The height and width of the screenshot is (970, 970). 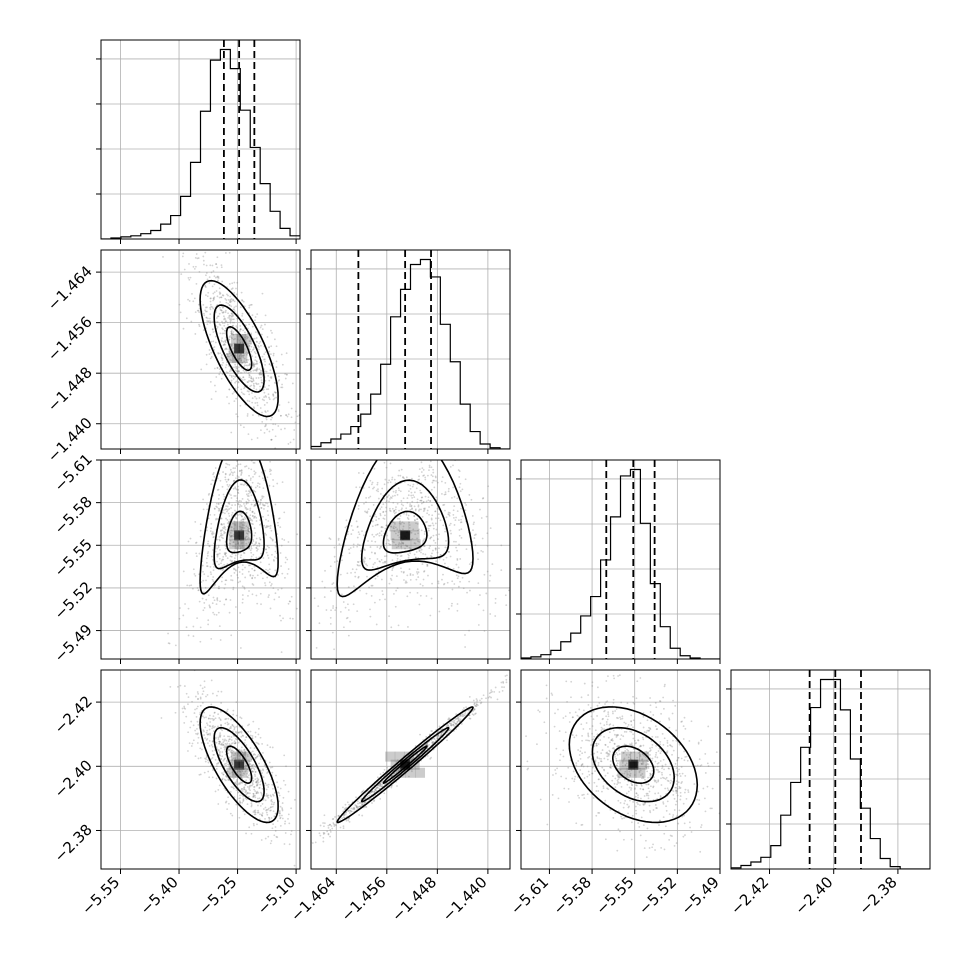 I want to click on y-tick-label: −1.448, so click(x=70, y=389).